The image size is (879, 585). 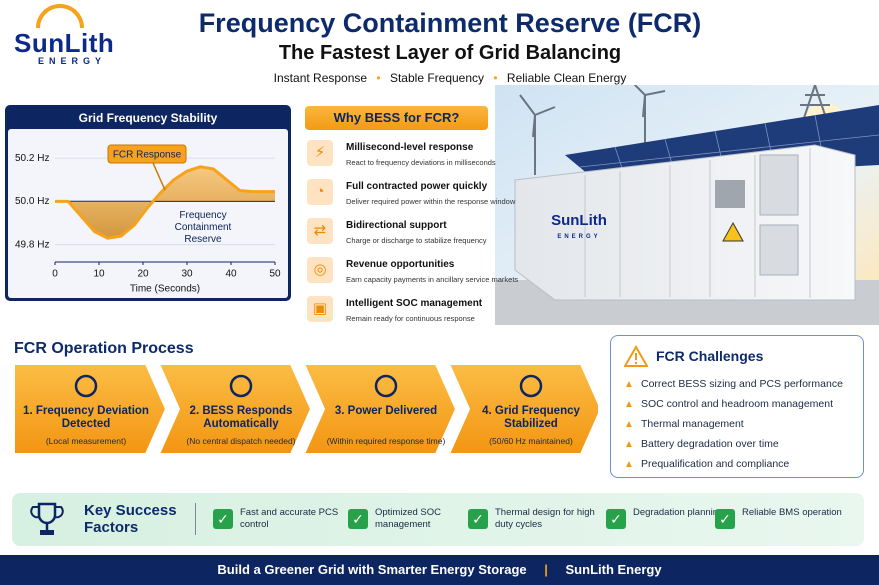 I want to click on process-title: FCR Operation Process, so click(x=104, y=348).